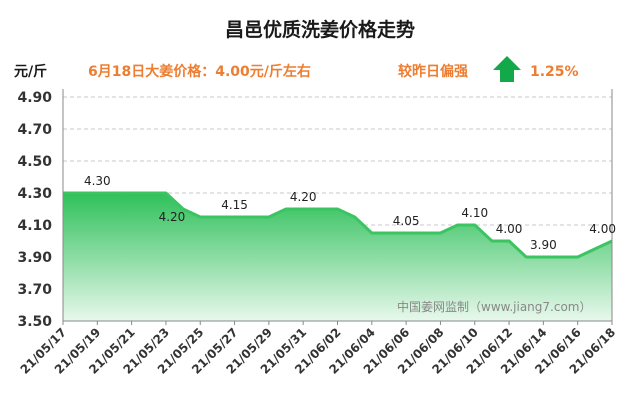  Describe the element at coordinates (30, 71) in the screenshot. I see `y-axis-unit: 元/斤` at that location.